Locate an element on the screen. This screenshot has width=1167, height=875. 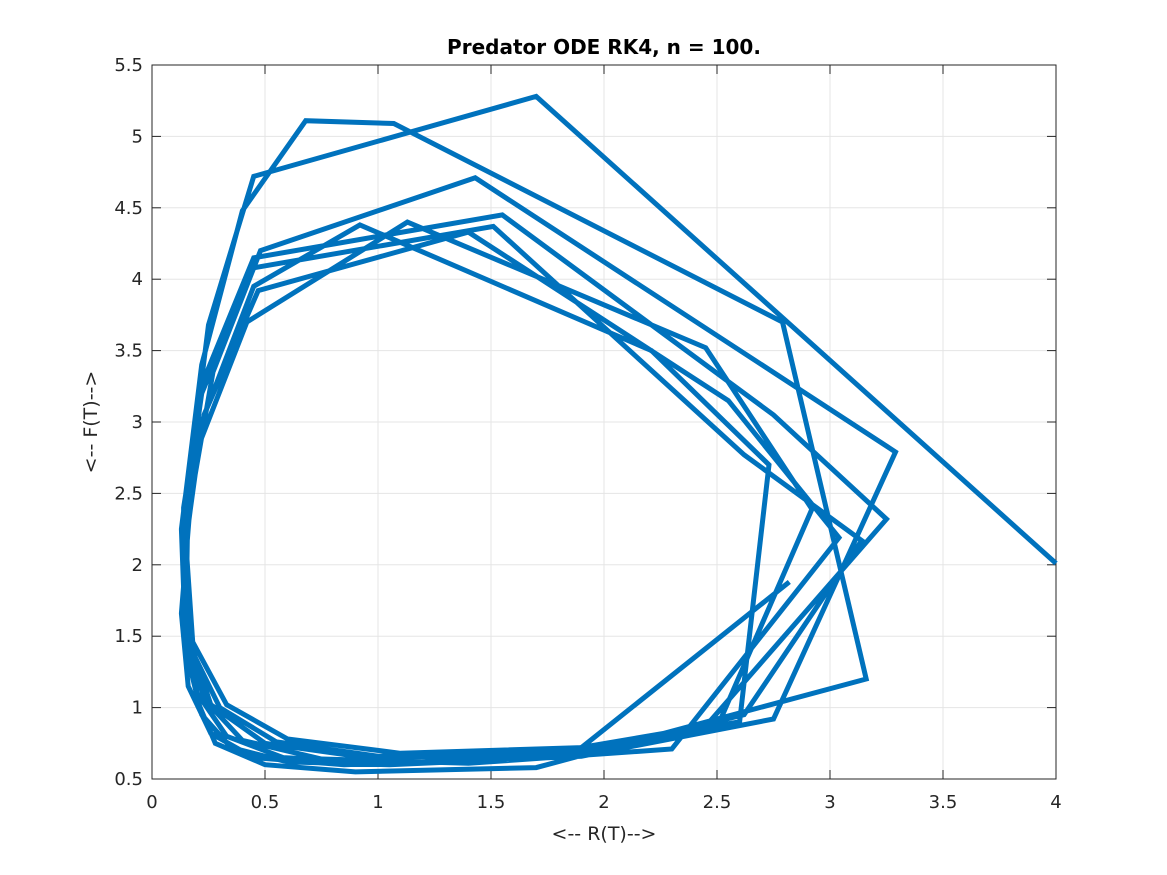
y-tick-label: 0.5 is located at coordinates (128, 779).